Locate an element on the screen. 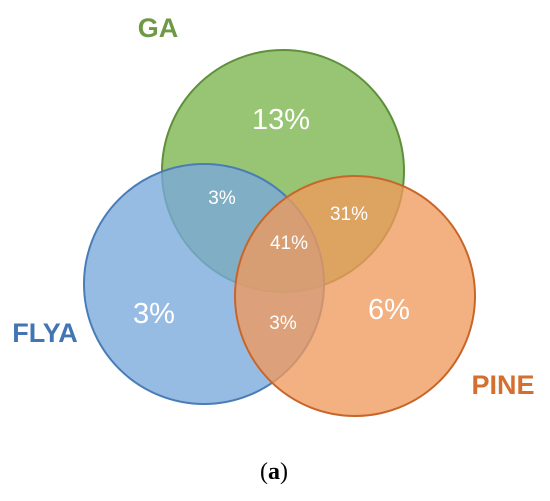  ga-flya-value: 3% is located at coordinates (222, 198).